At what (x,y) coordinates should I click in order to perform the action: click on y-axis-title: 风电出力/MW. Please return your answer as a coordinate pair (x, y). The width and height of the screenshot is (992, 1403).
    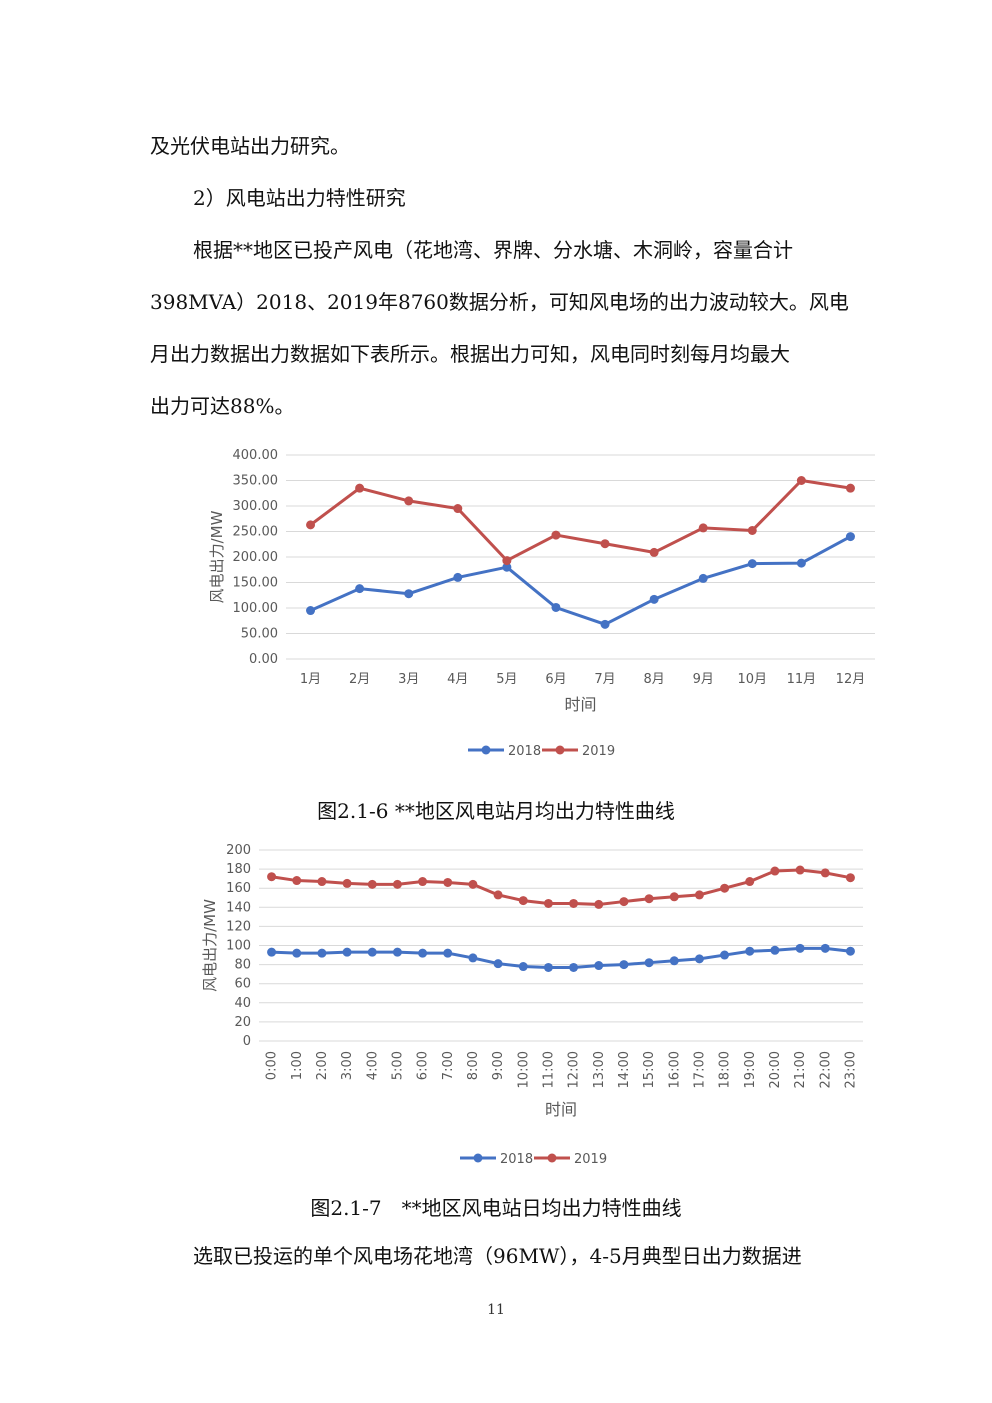
    Looking at the image, I should click on (217, 556).